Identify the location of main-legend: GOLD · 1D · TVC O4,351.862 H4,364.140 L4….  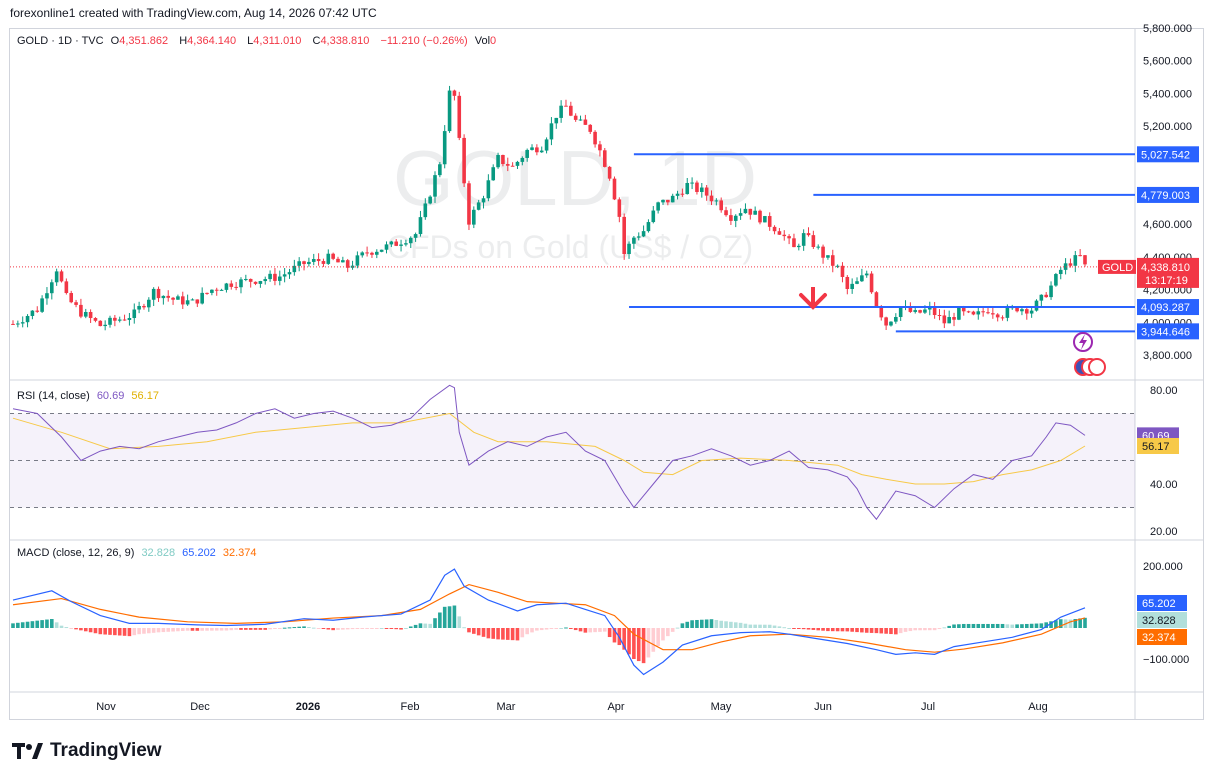
(260, 41).